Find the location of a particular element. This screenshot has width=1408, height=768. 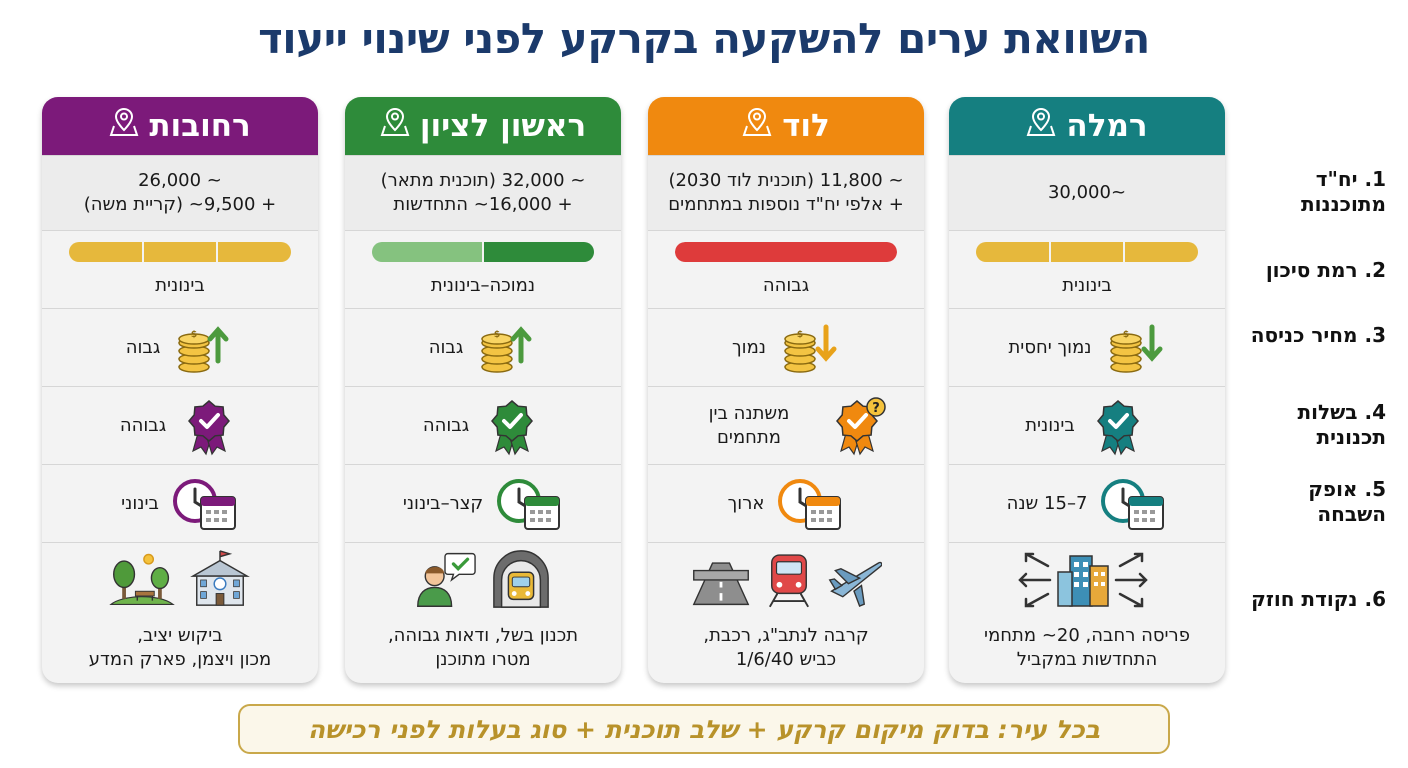

city-name: רחובות is located at coordinates (200, 126).